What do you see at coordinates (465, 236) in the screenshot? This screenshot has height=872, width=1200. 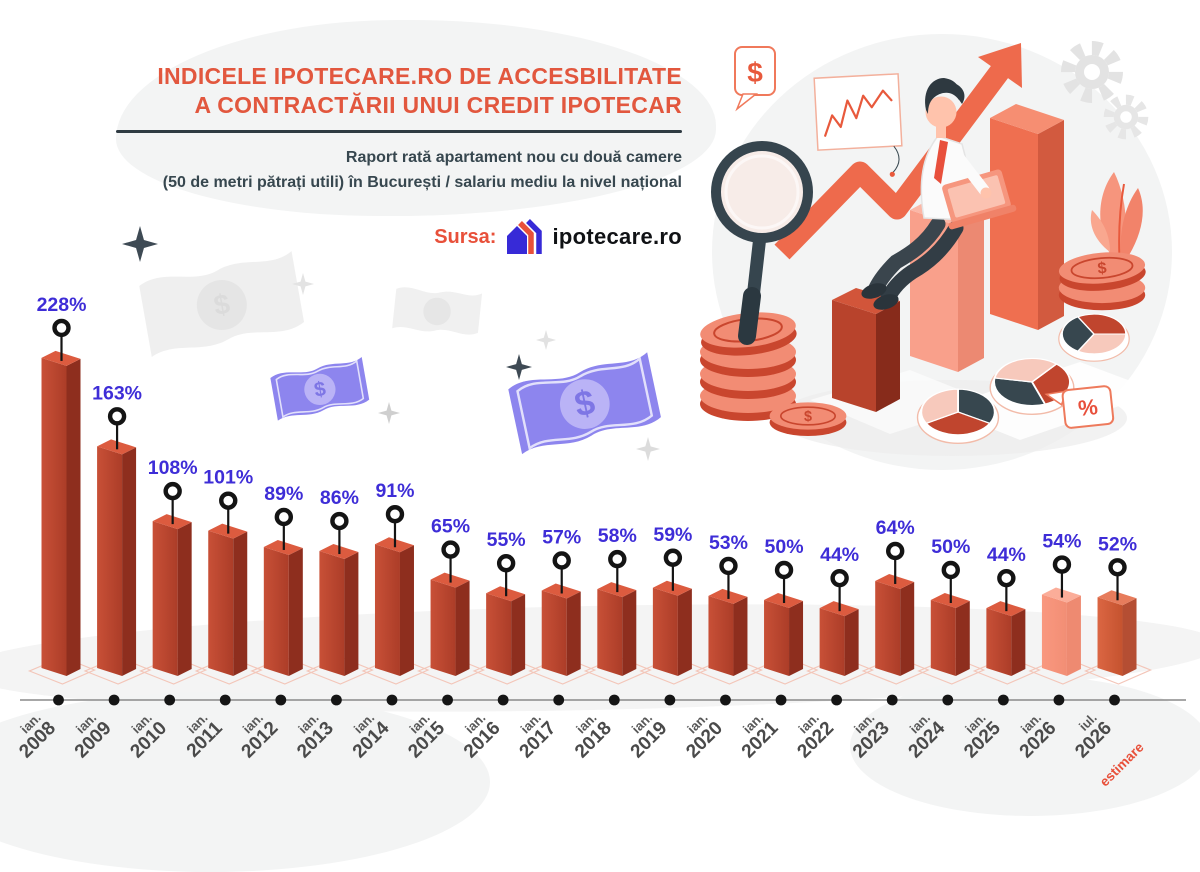 I see `source-label: Sursa:` at bounding box center [465, 236].